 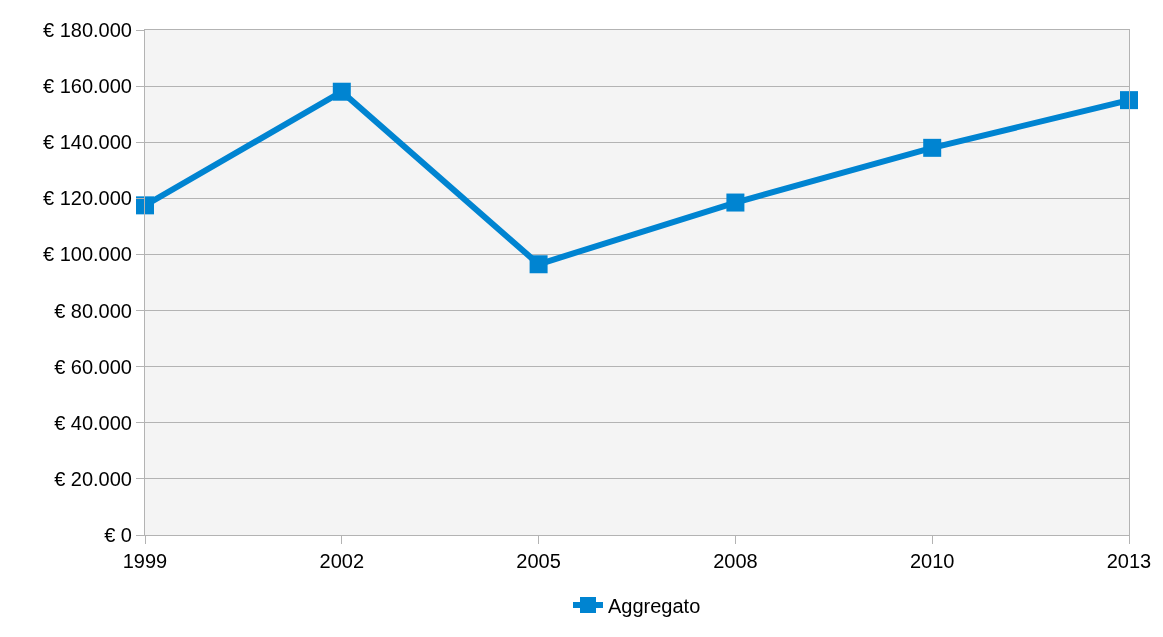 What do you see at coordinates (932, 561) in the screenshot?
I see `x-tick-label: 2010` at bounding box center [932, 561].